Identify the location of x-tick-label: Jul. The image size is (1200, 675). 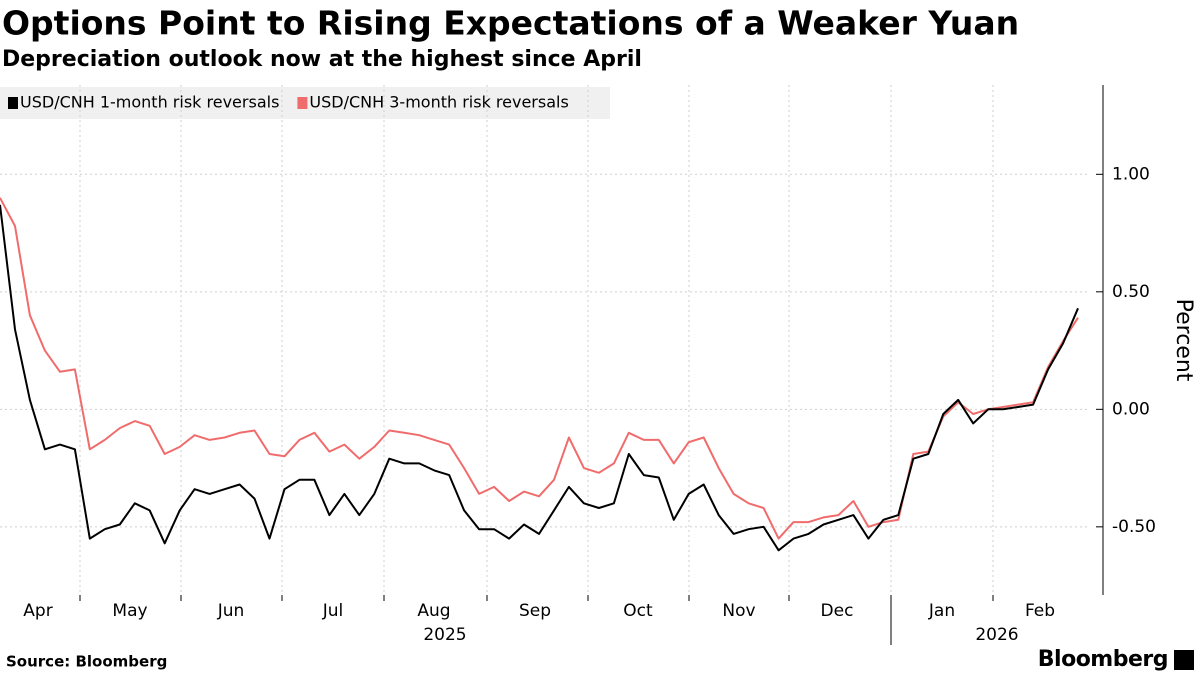
(333, 611).